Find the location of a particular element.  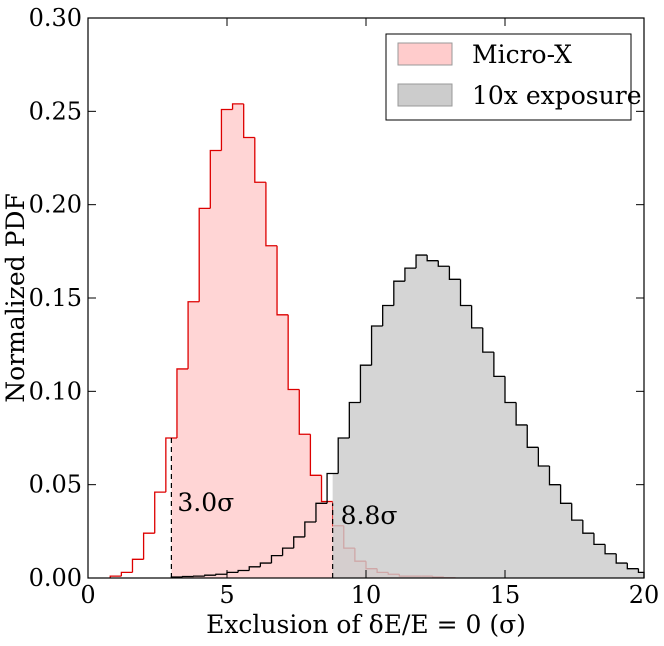

annotation-layer: 3.0σ 8.8σ is located at coordinates (284, 508).